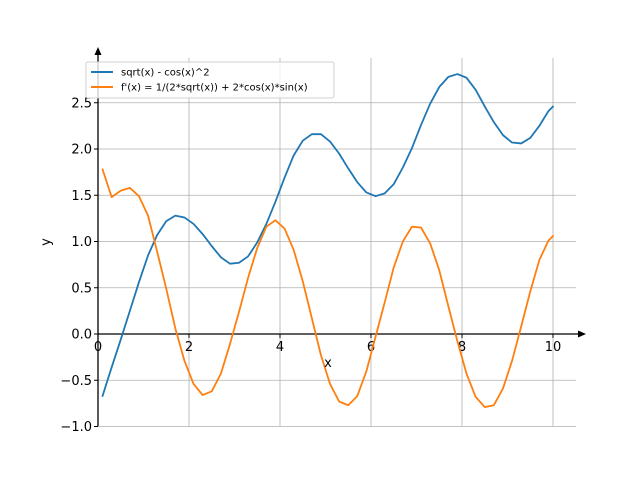  Describe the element at coordinates (214, 88) in the screenshot. I see `legend-label-series-1: f'(x) = 1/(2*sqrt(x)) + 2*cos(x)*sin(x)` at that location.